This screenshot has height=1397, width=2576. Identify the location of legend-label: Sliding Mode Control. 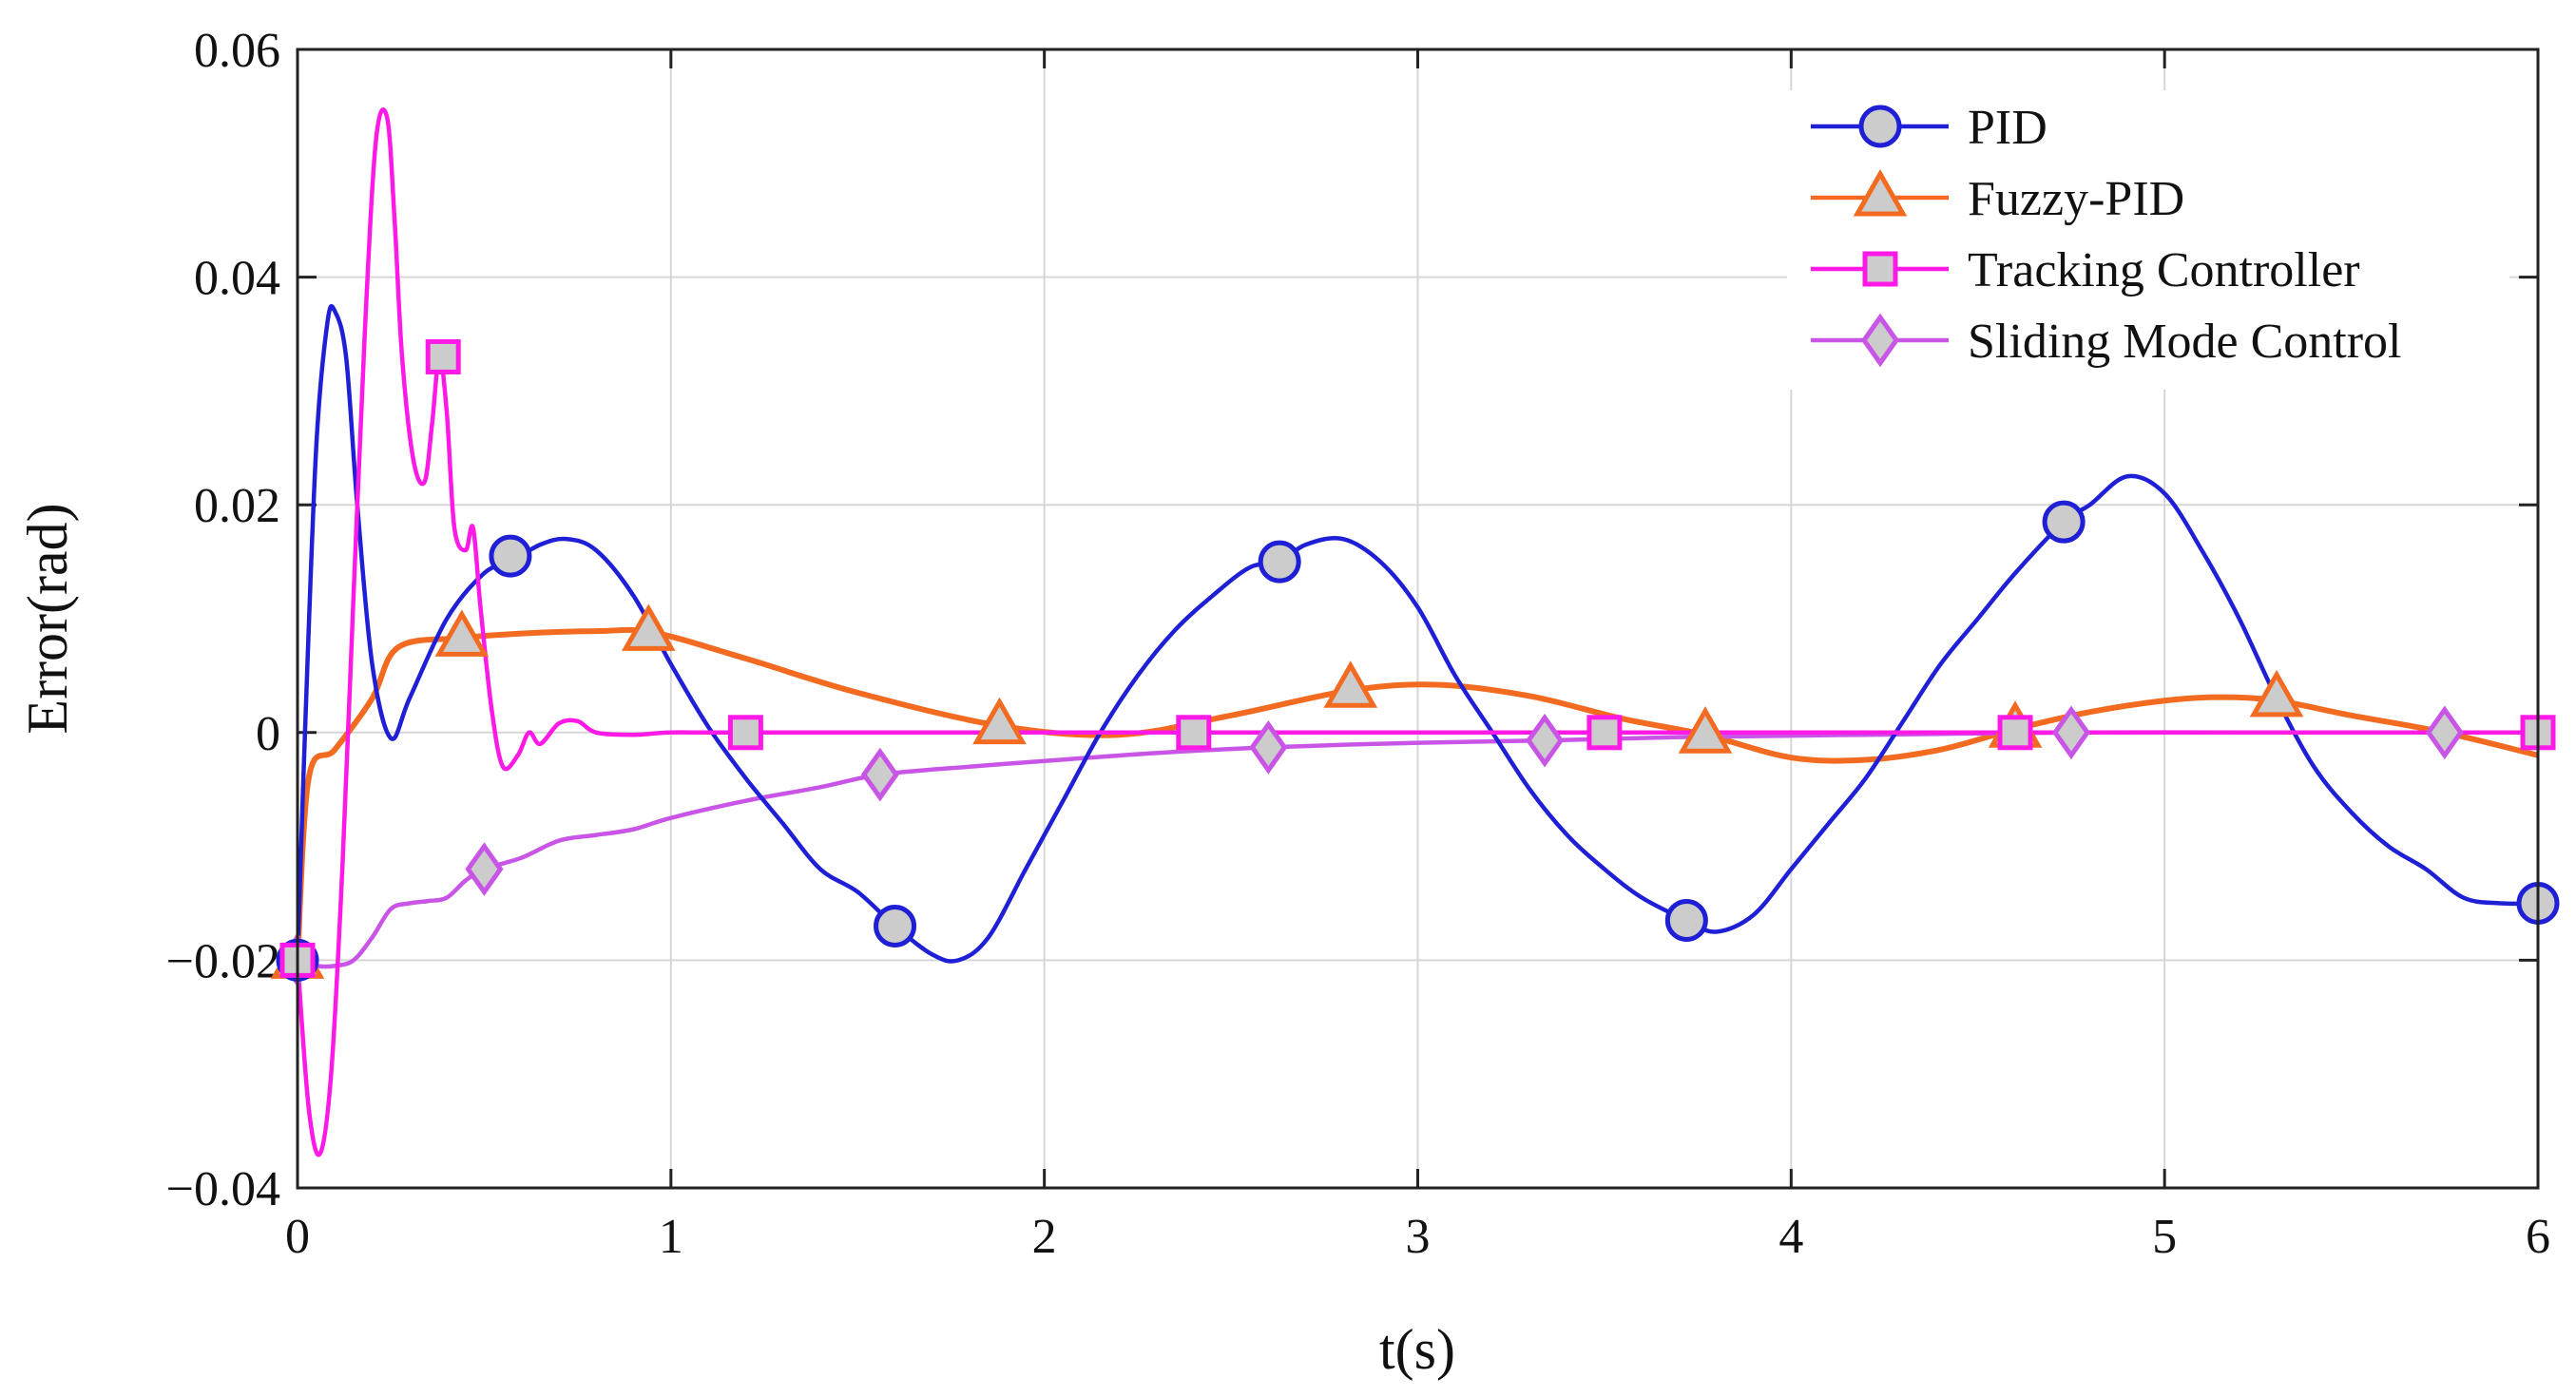
(2185, 342).